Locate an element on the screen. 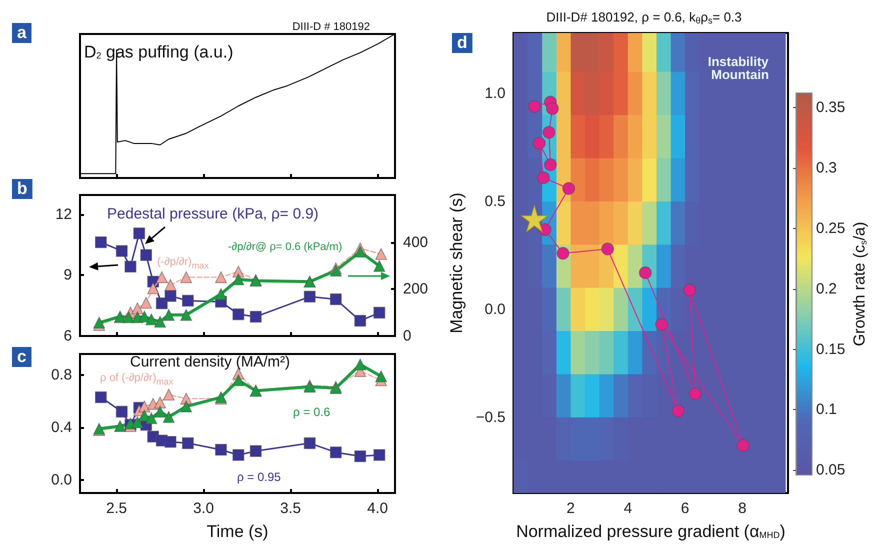 This screenshot has height=545, width=875. x-axis-title: Time (s) is located at coordinates (237, 531).